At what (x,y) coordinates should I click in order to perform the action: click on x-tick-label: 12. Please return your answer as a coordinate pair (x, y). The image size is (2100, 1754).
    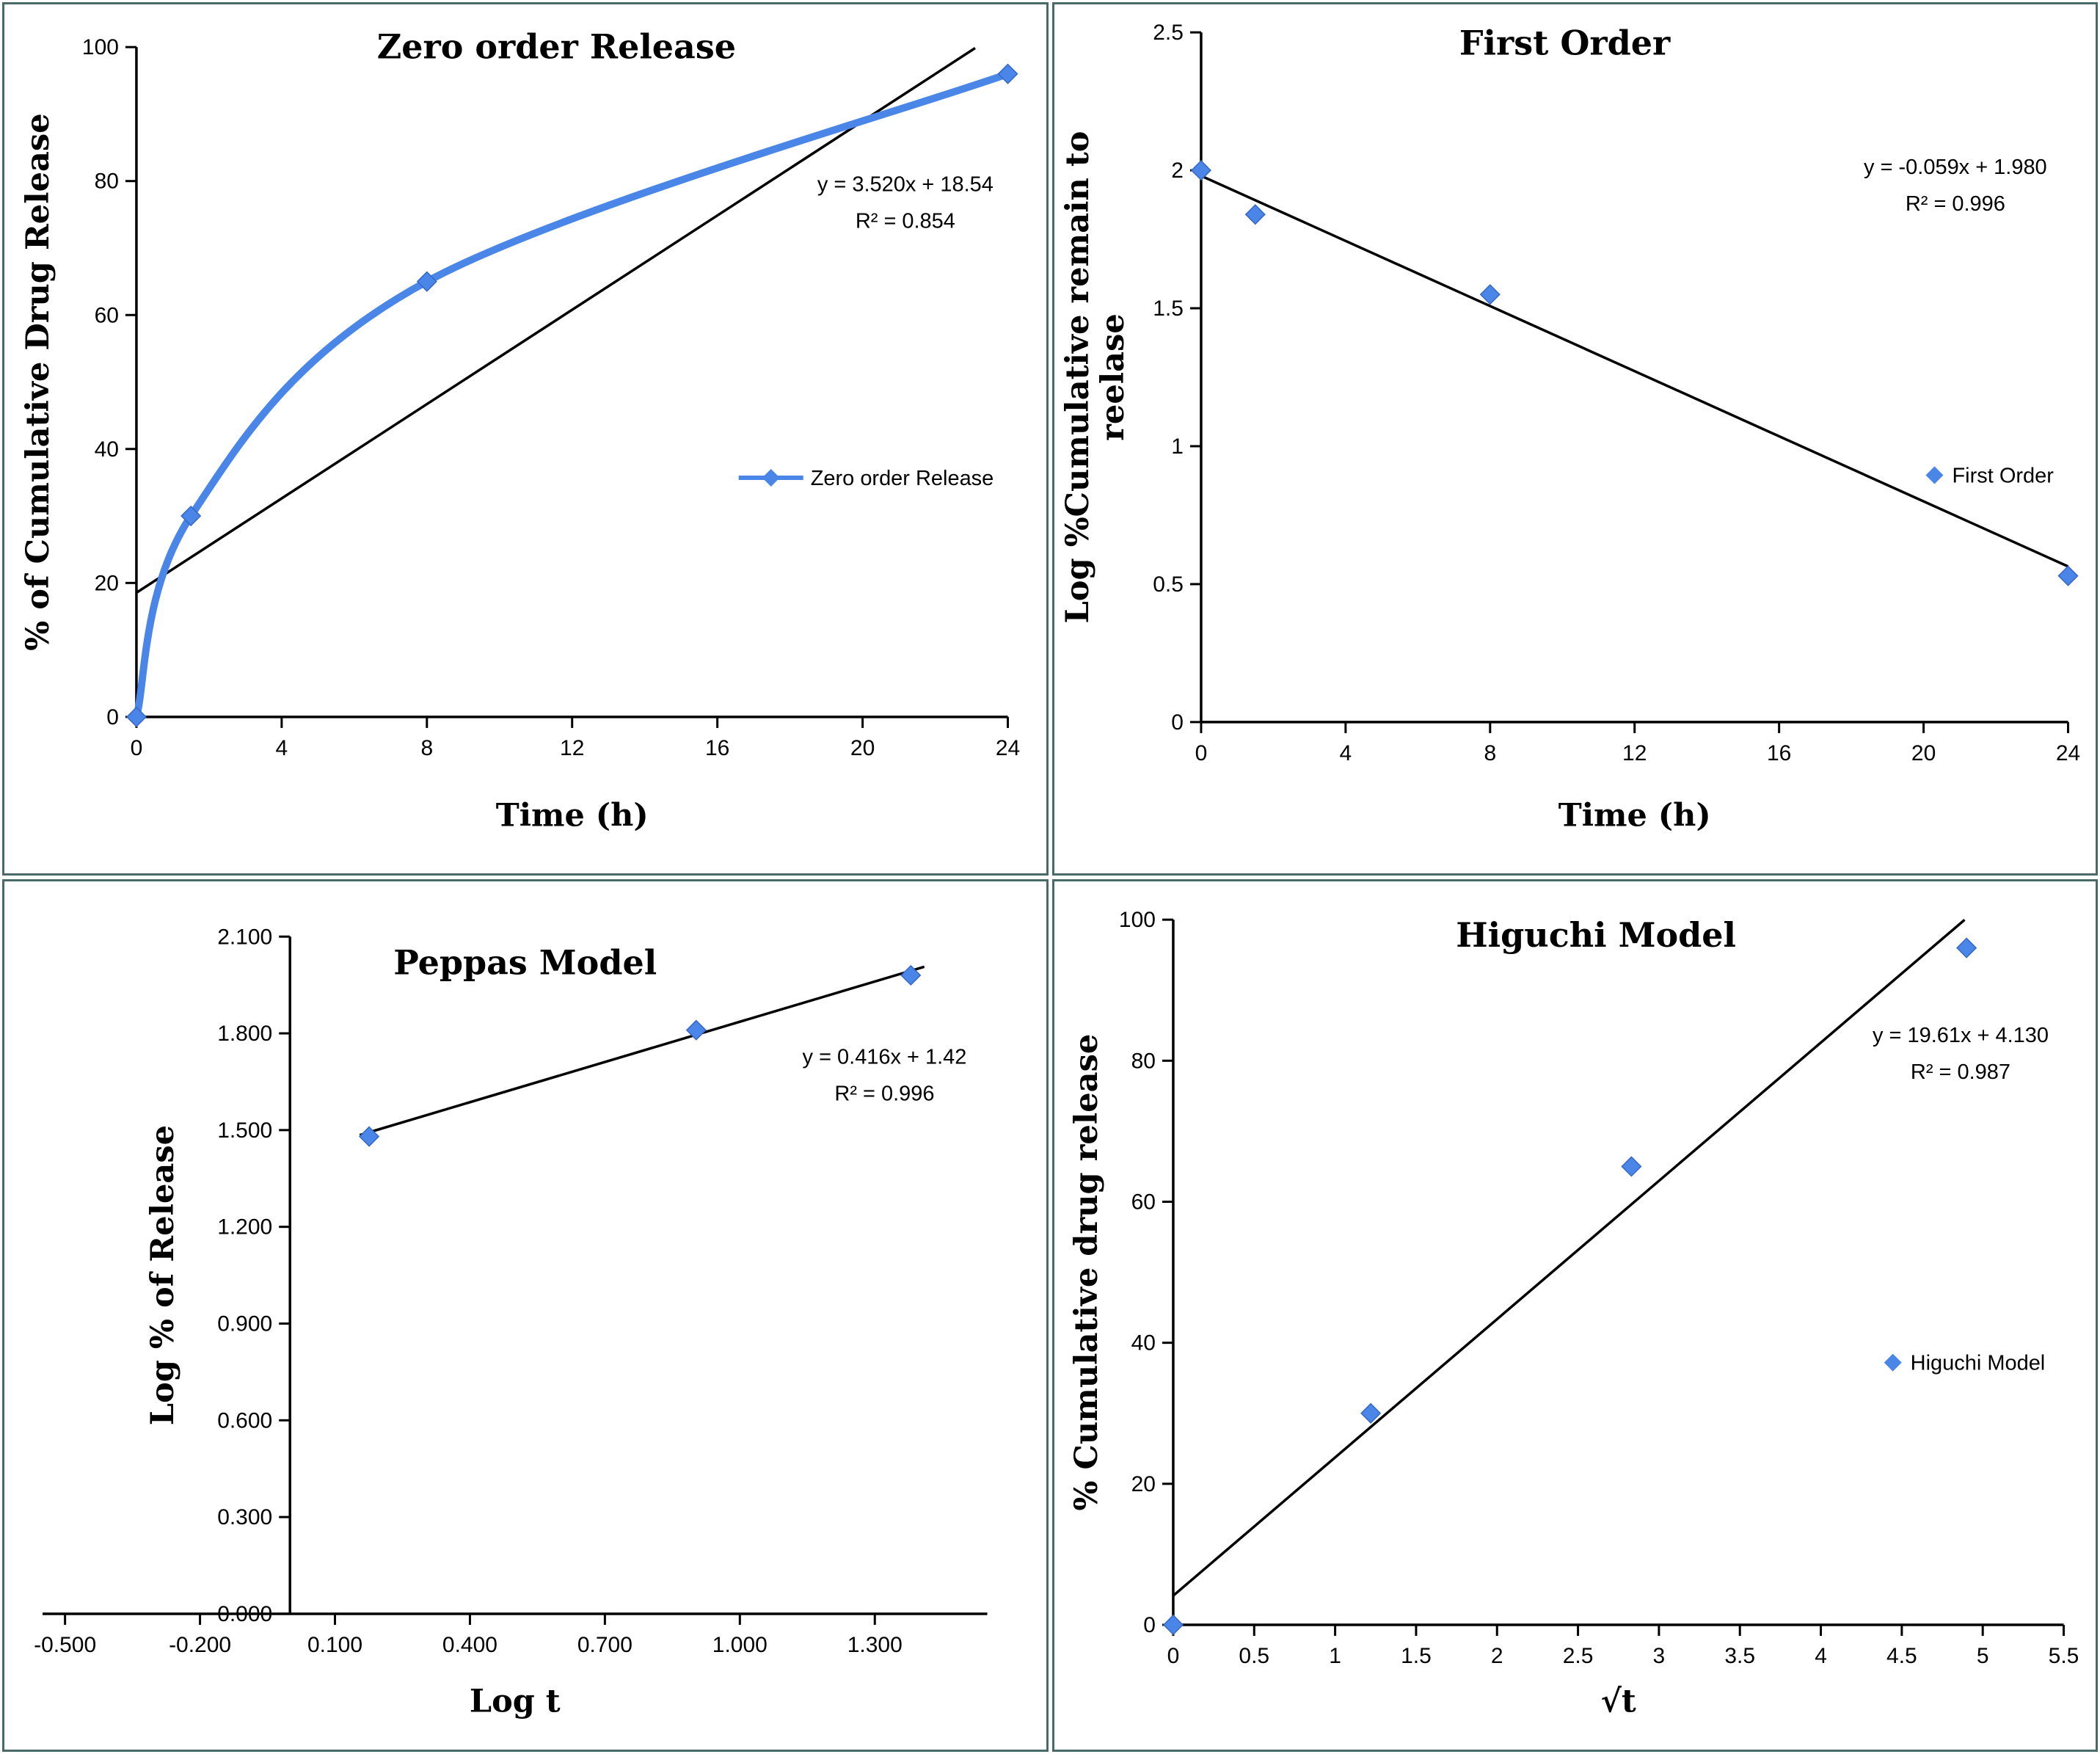
    Looking at the image, I should click on (572, 748).